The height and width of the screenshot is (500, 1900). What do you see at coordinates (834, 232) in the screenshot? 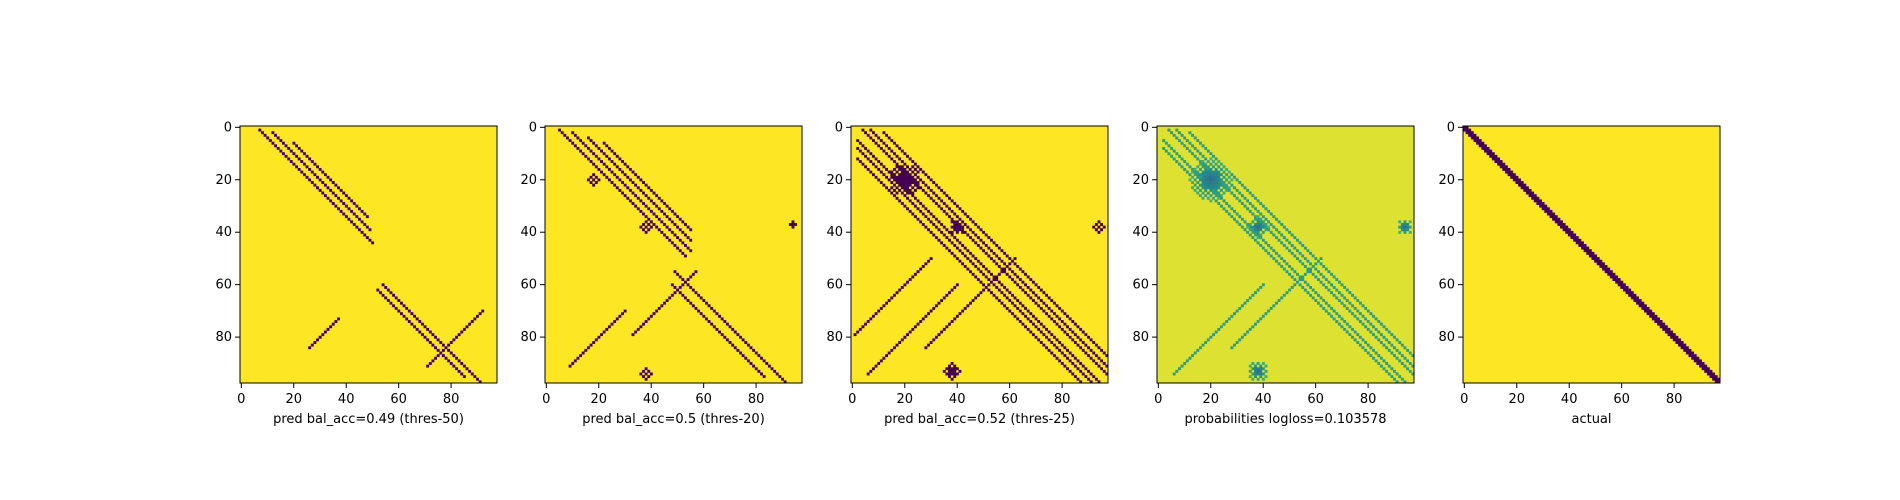
I see `y-tick-label: 40` at bounding box center [834, 232].